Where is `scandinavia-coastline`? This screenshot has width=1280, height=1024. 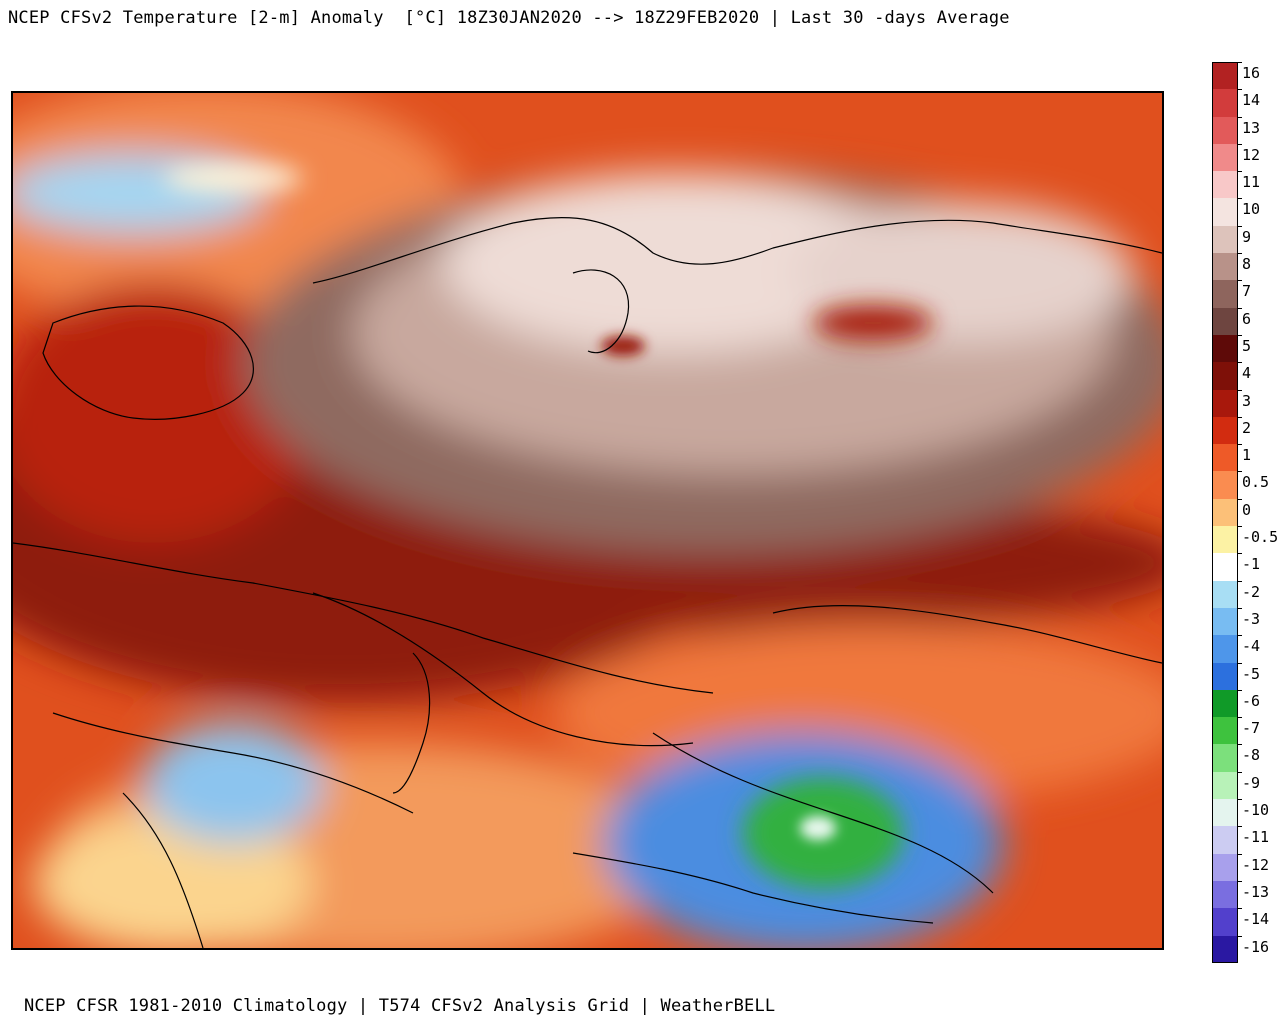
scandinavia-coastline is located at coordinates (148, 362).